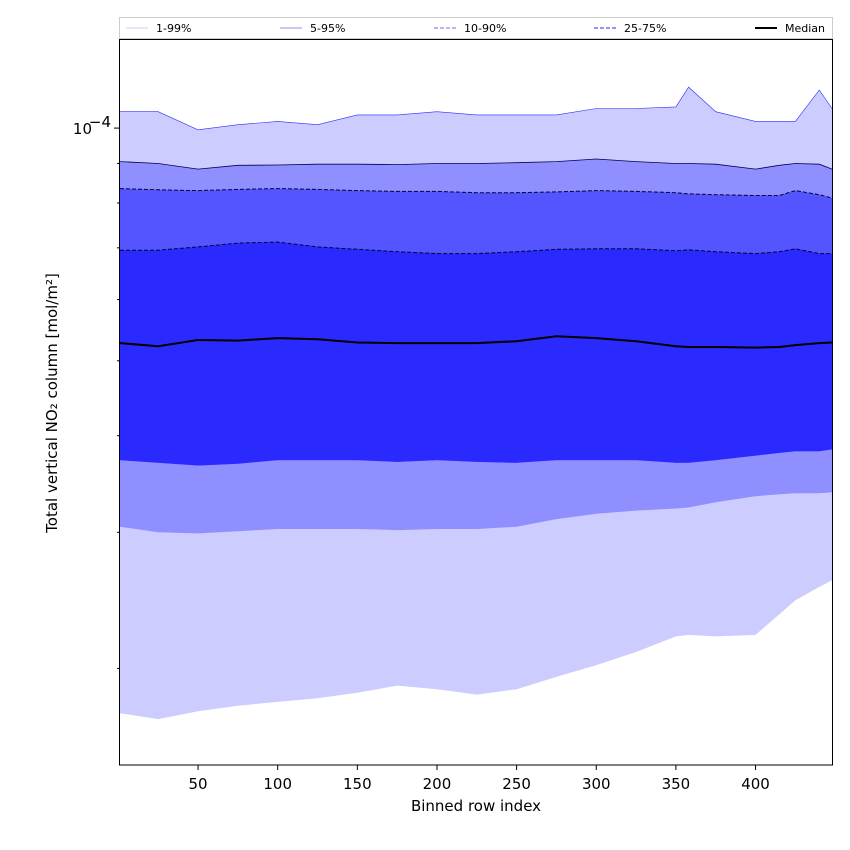  I want to click on x-tick-label: 400, so click(755, 784).